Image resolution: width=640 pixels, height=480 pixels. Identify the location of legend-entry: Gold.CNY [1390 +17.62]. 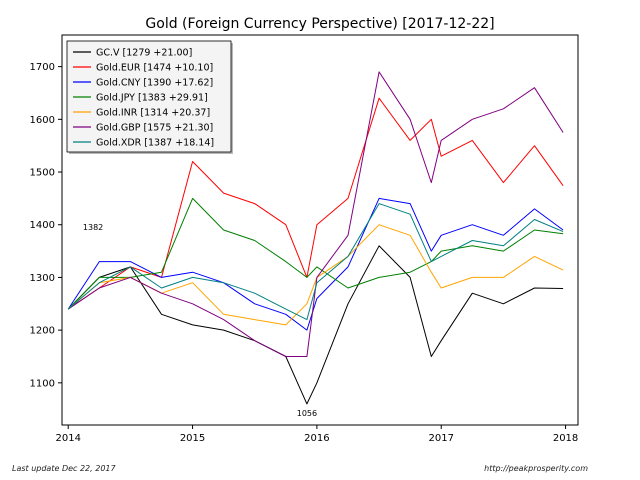
(154, 83).